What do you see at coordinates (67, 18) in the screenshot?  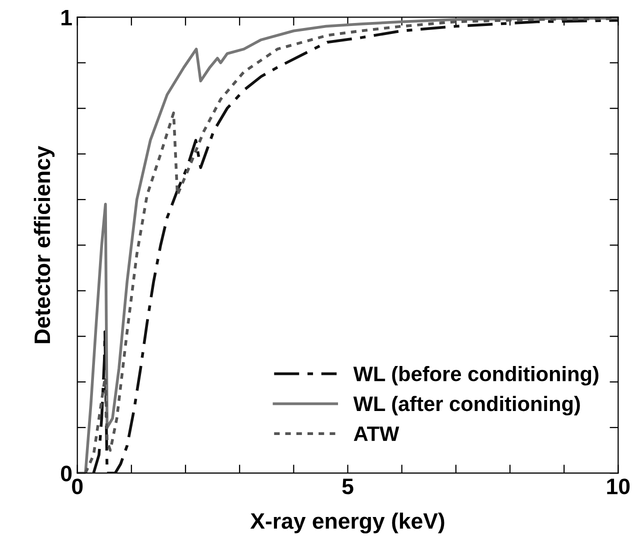 I see `y-tick-label: 1` at bounding box center [67, 18].